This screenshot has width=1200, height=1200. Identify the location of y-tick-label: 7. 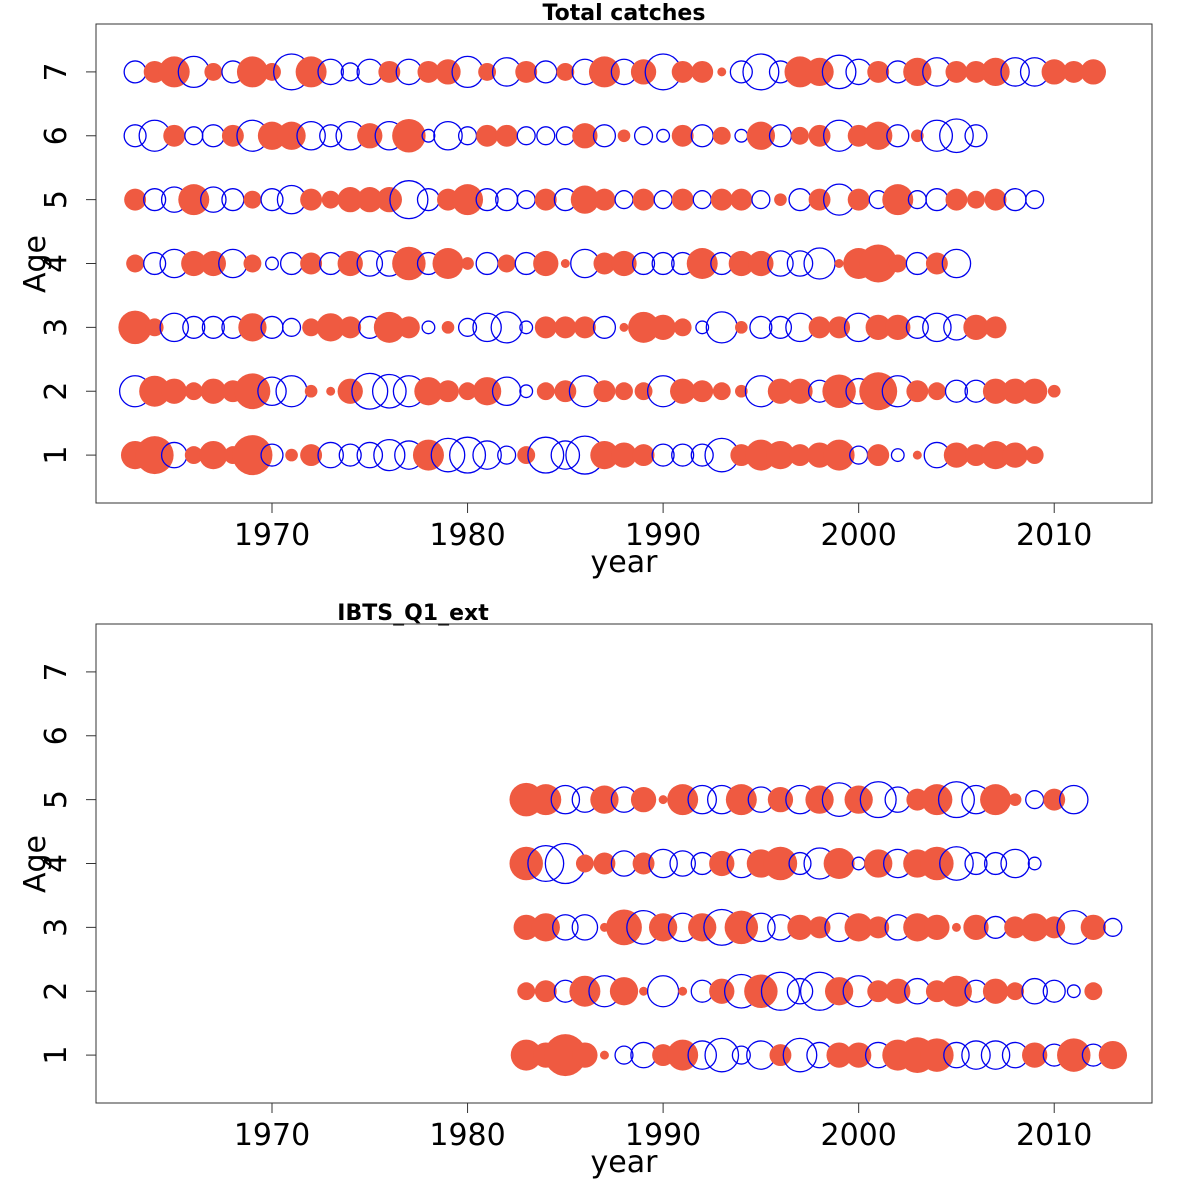
(56, 71).